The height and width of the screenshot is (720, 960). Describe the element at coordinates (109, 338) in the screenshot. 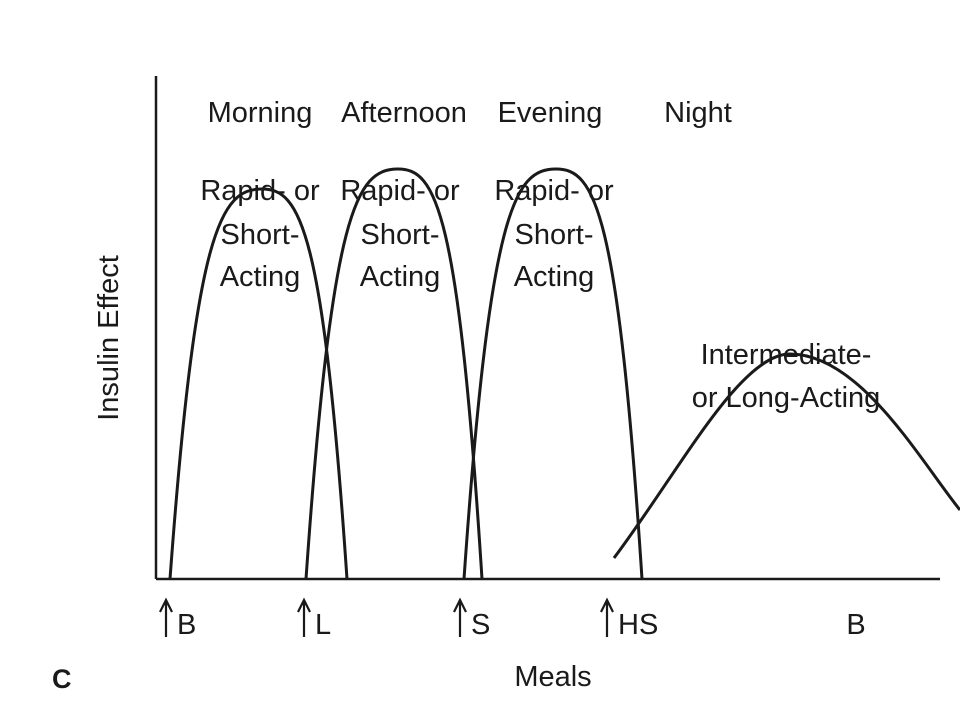

I see `y-axis-label: Insulin Effect` at that location.